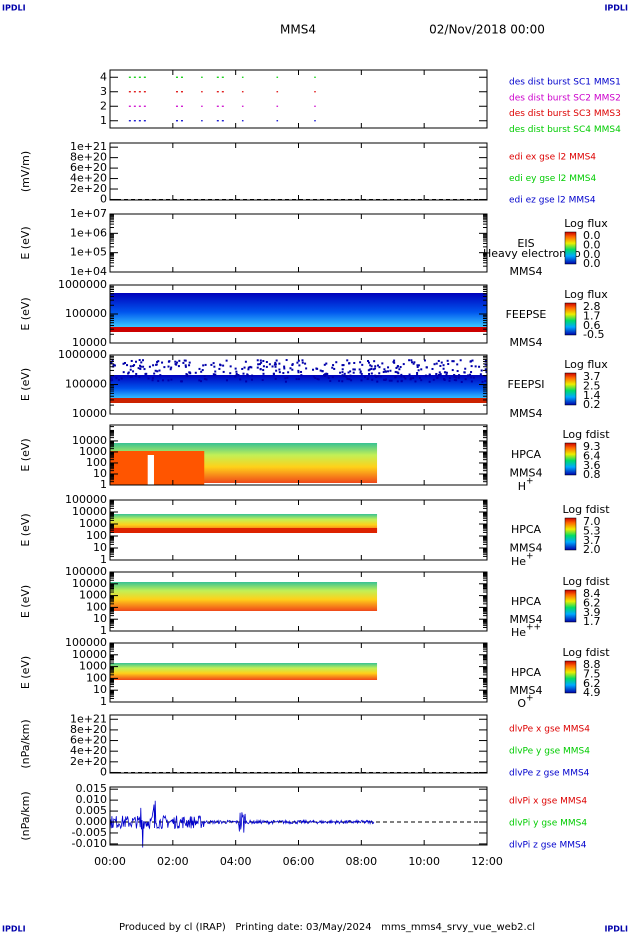 This screenshot has width=630, height=934. I want to click on instrument-label: EIS, so click(525, 243).